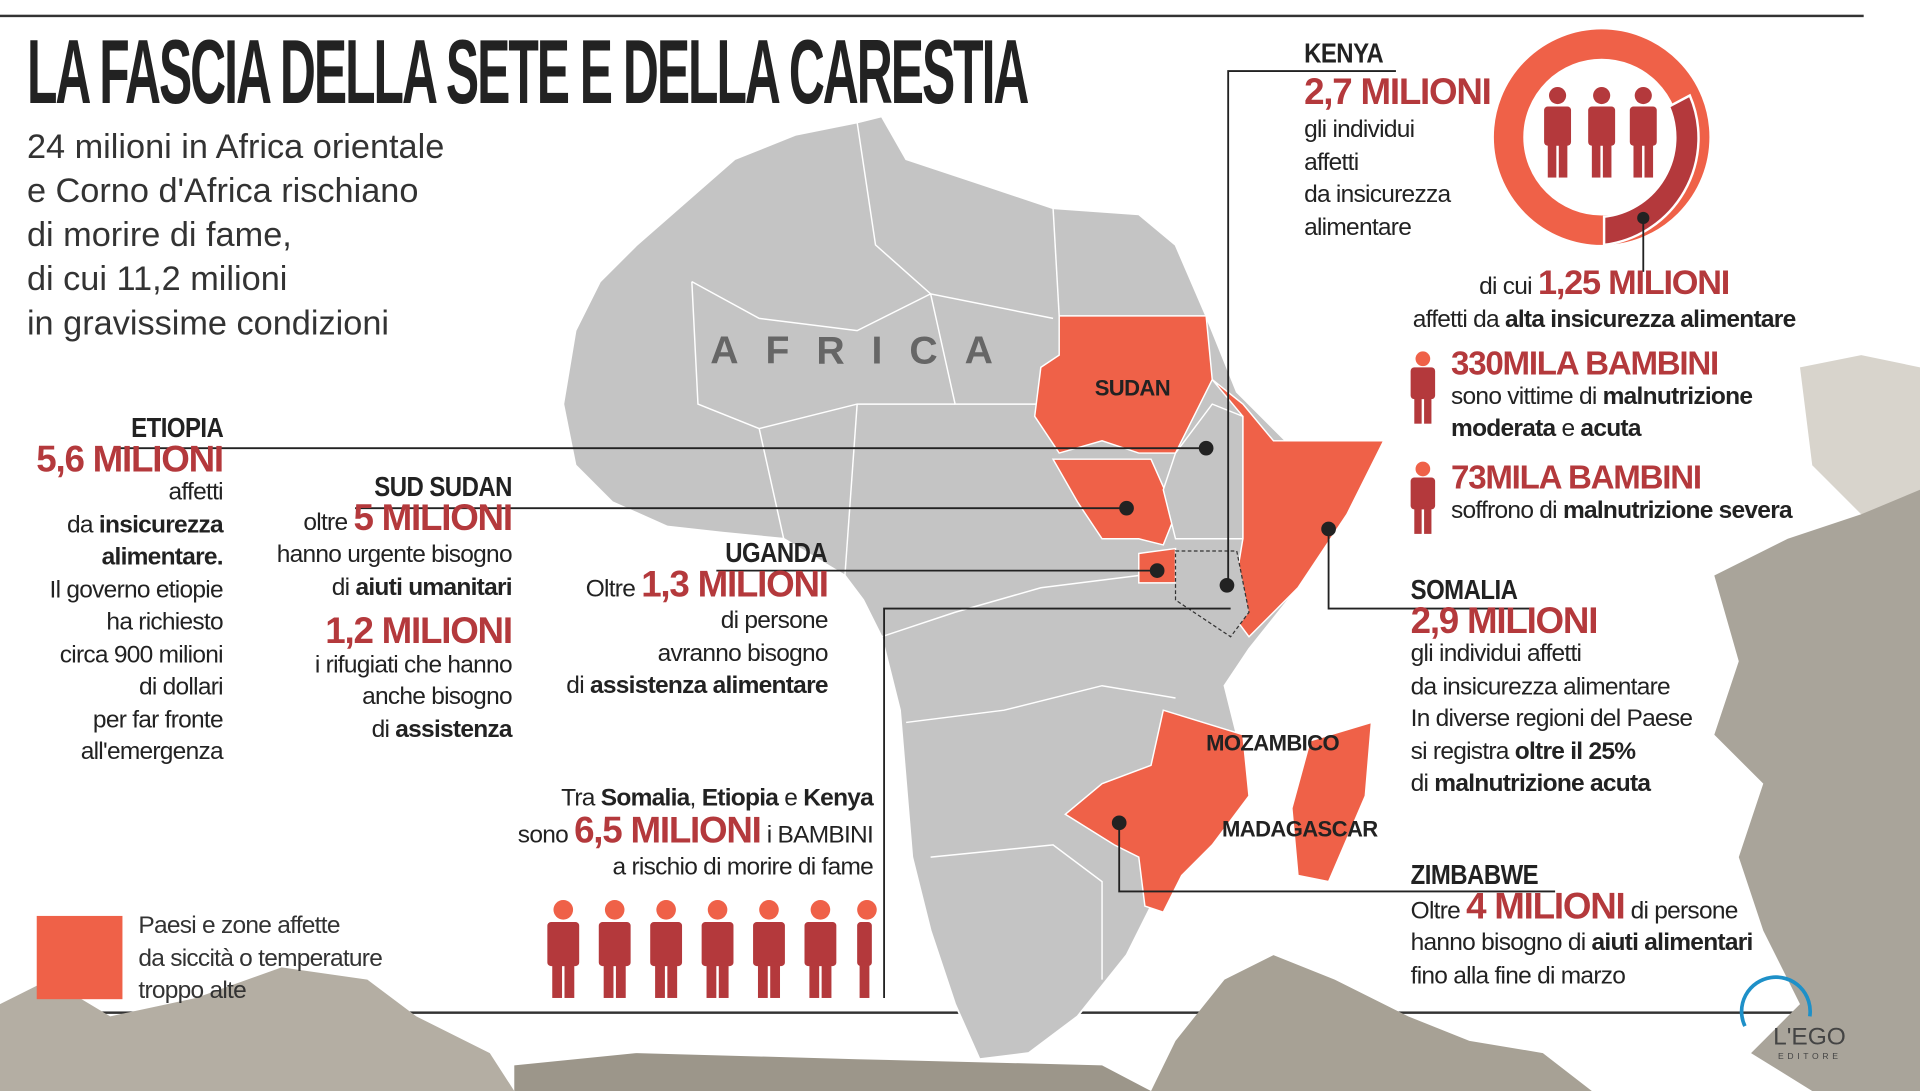 Image resolution: width=1920 pixels, height=1091 pixels. What do you see at coordinates (1610, 429) in the screenshot?
I see `t: acuta` at bounding box center [1610, 429].